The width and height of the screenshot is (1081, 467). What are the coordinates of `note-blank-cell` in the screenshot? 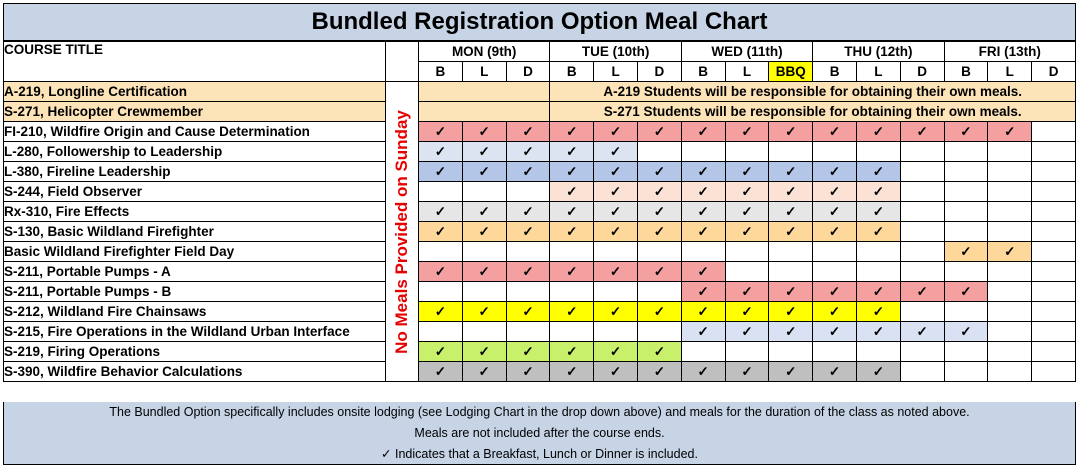 It's located at (484, 111).